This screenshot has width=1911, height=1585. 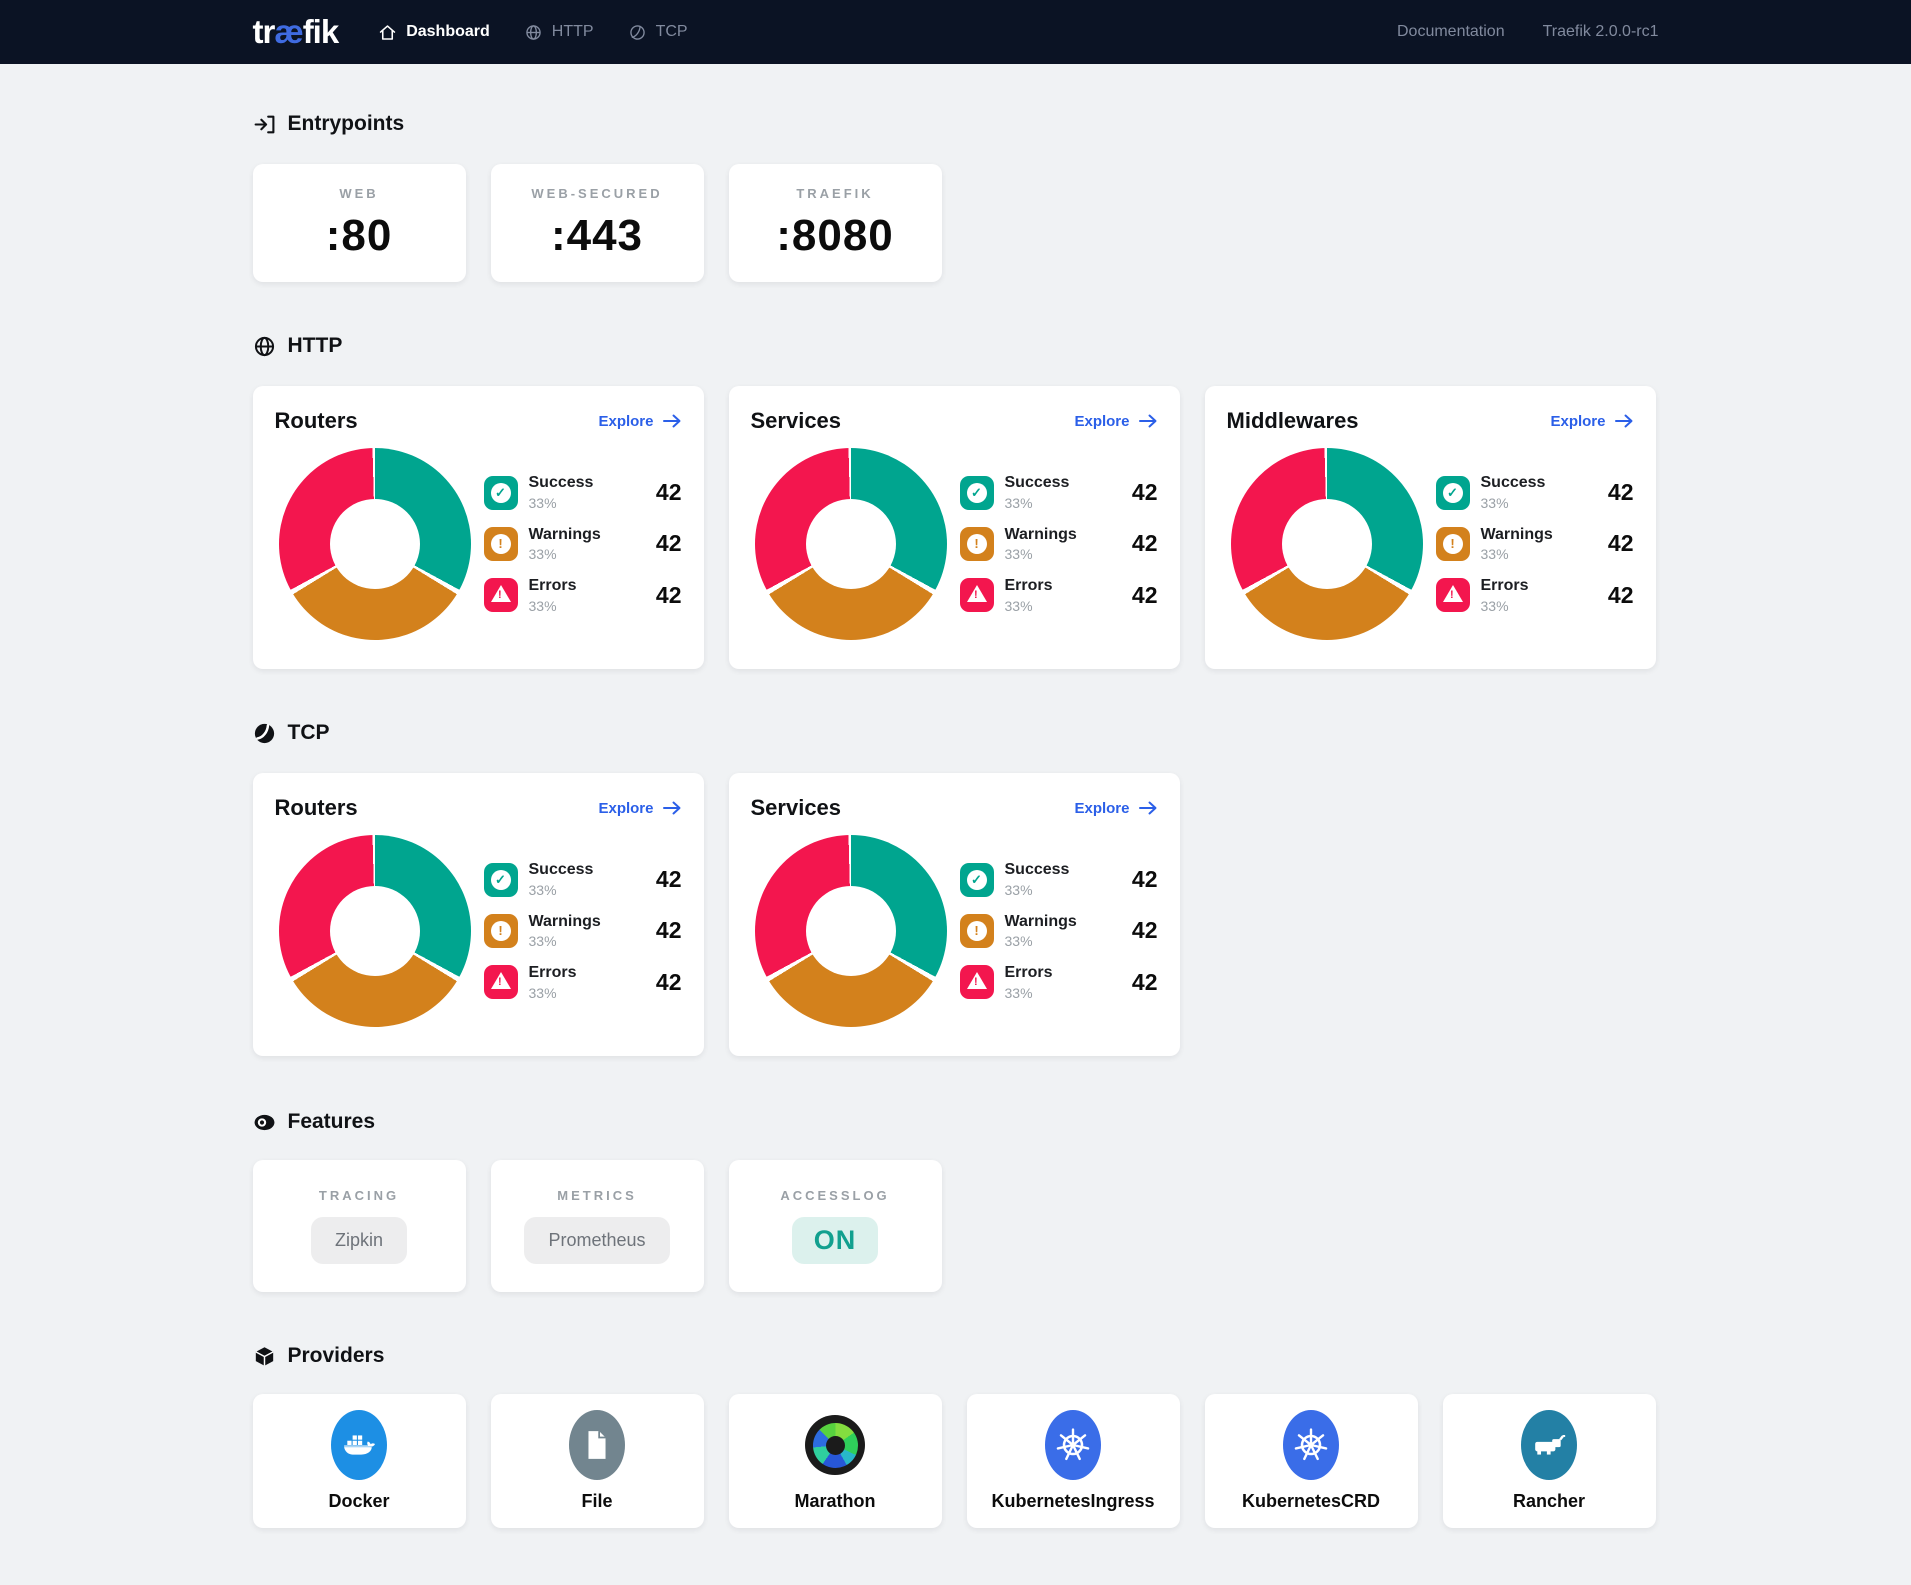 I want to click on feature-on-pill: ON, so click(x=835, y=1240).